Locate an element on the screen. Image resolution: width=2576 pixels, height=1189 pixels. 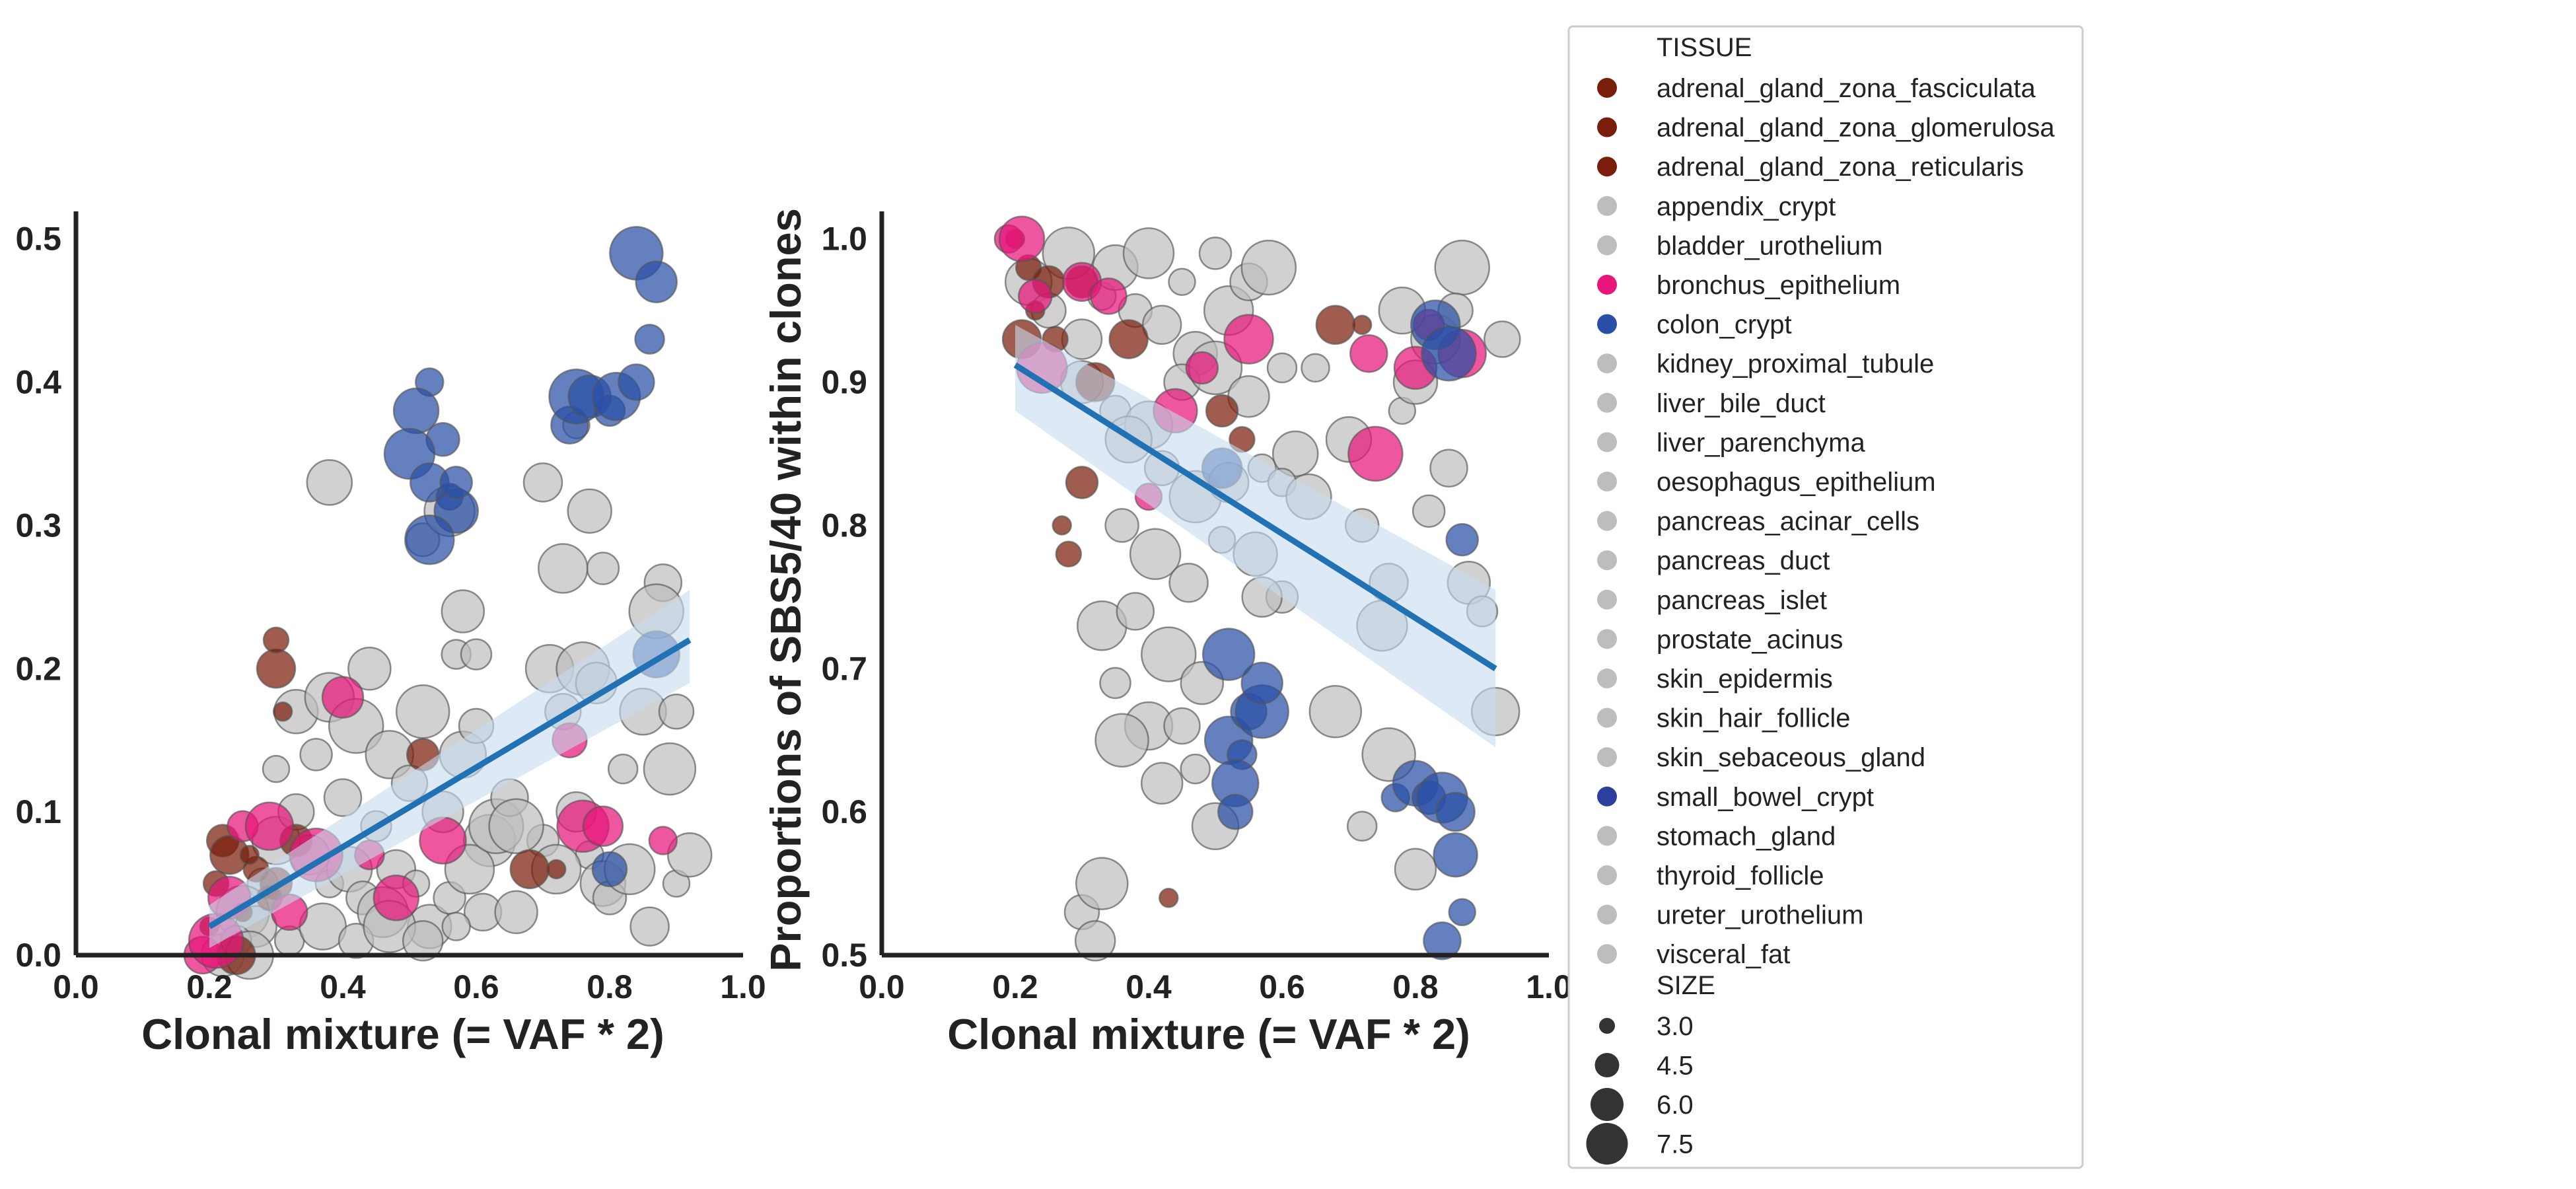
y-tick-label: 0.8 is located at coordinates (844, 525).